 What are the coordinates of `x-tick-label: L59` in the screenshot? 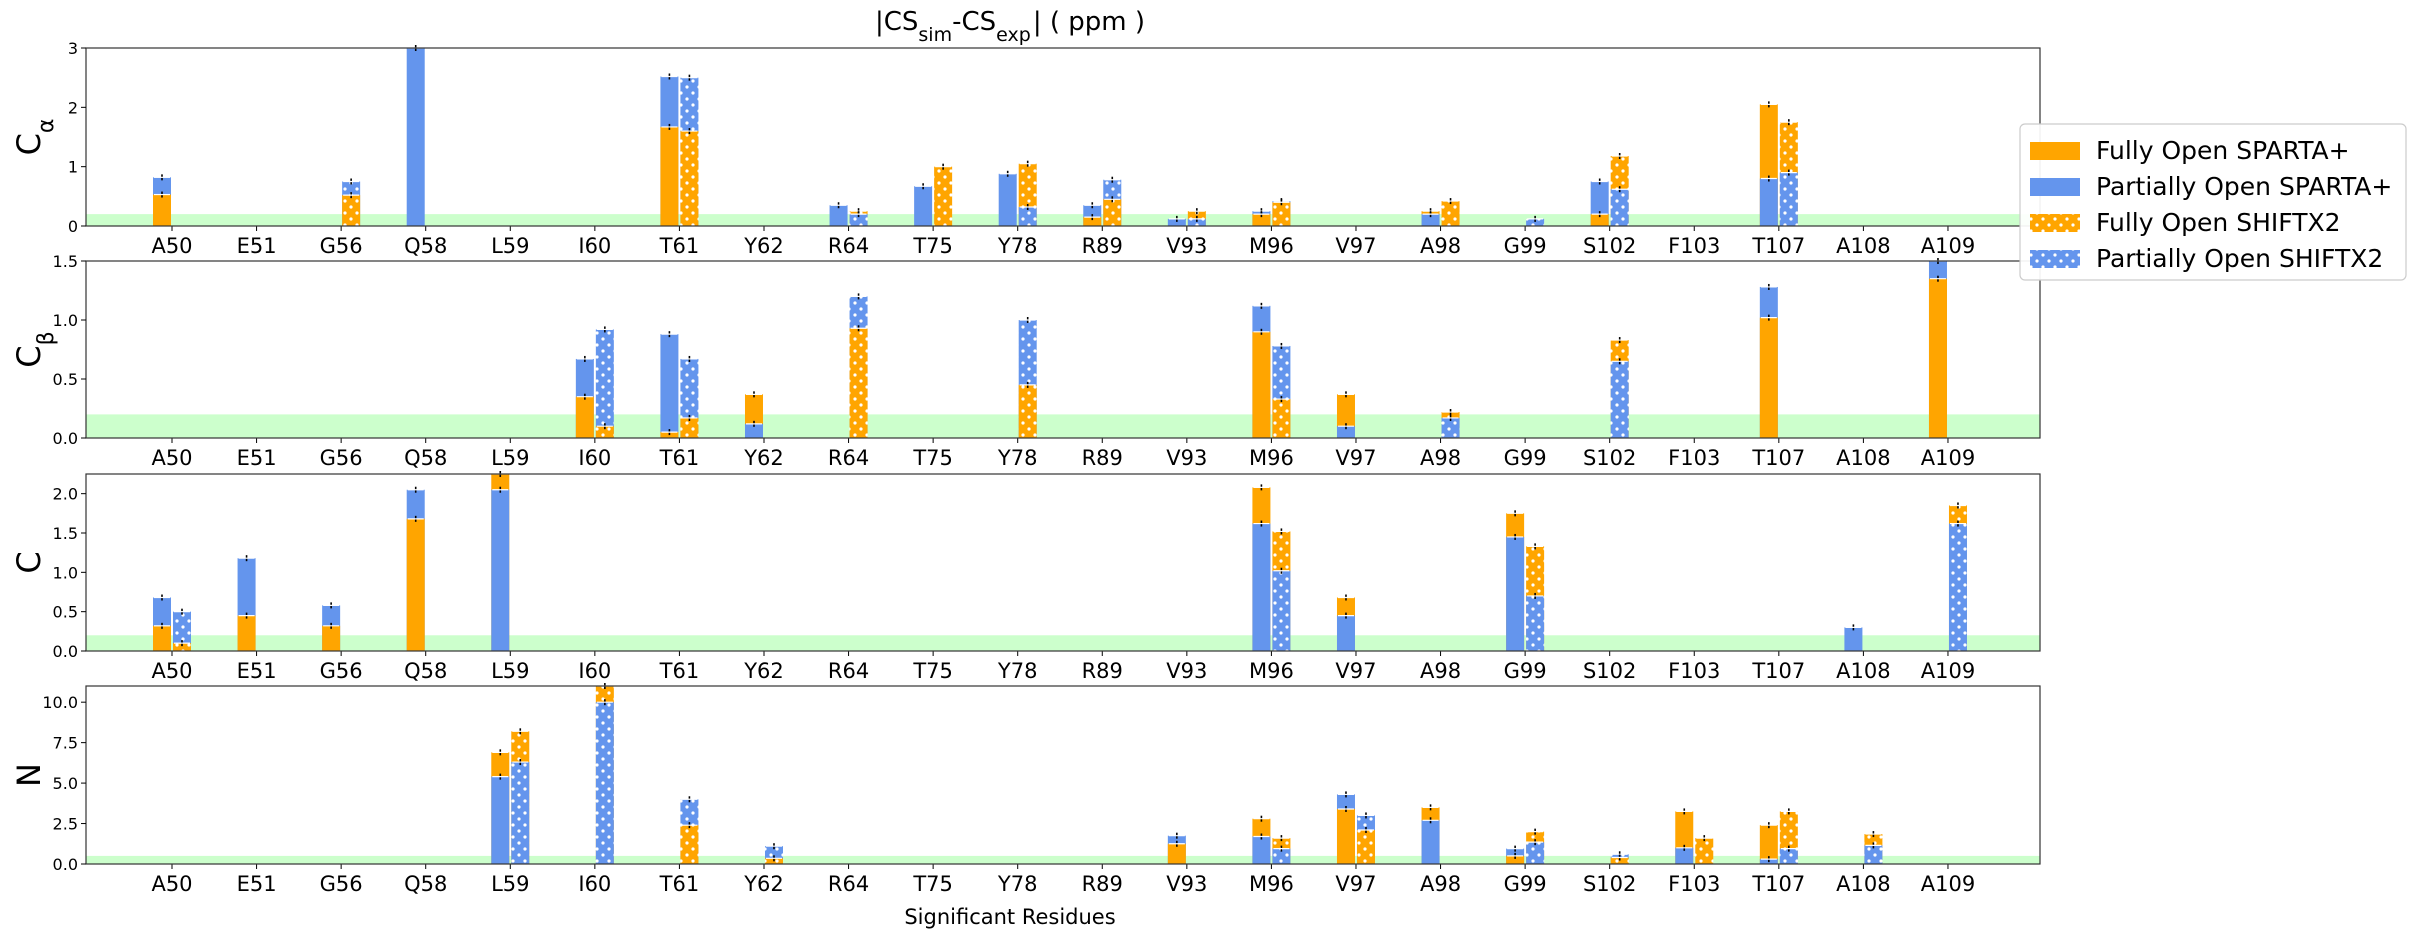 It's located at (510, 671).